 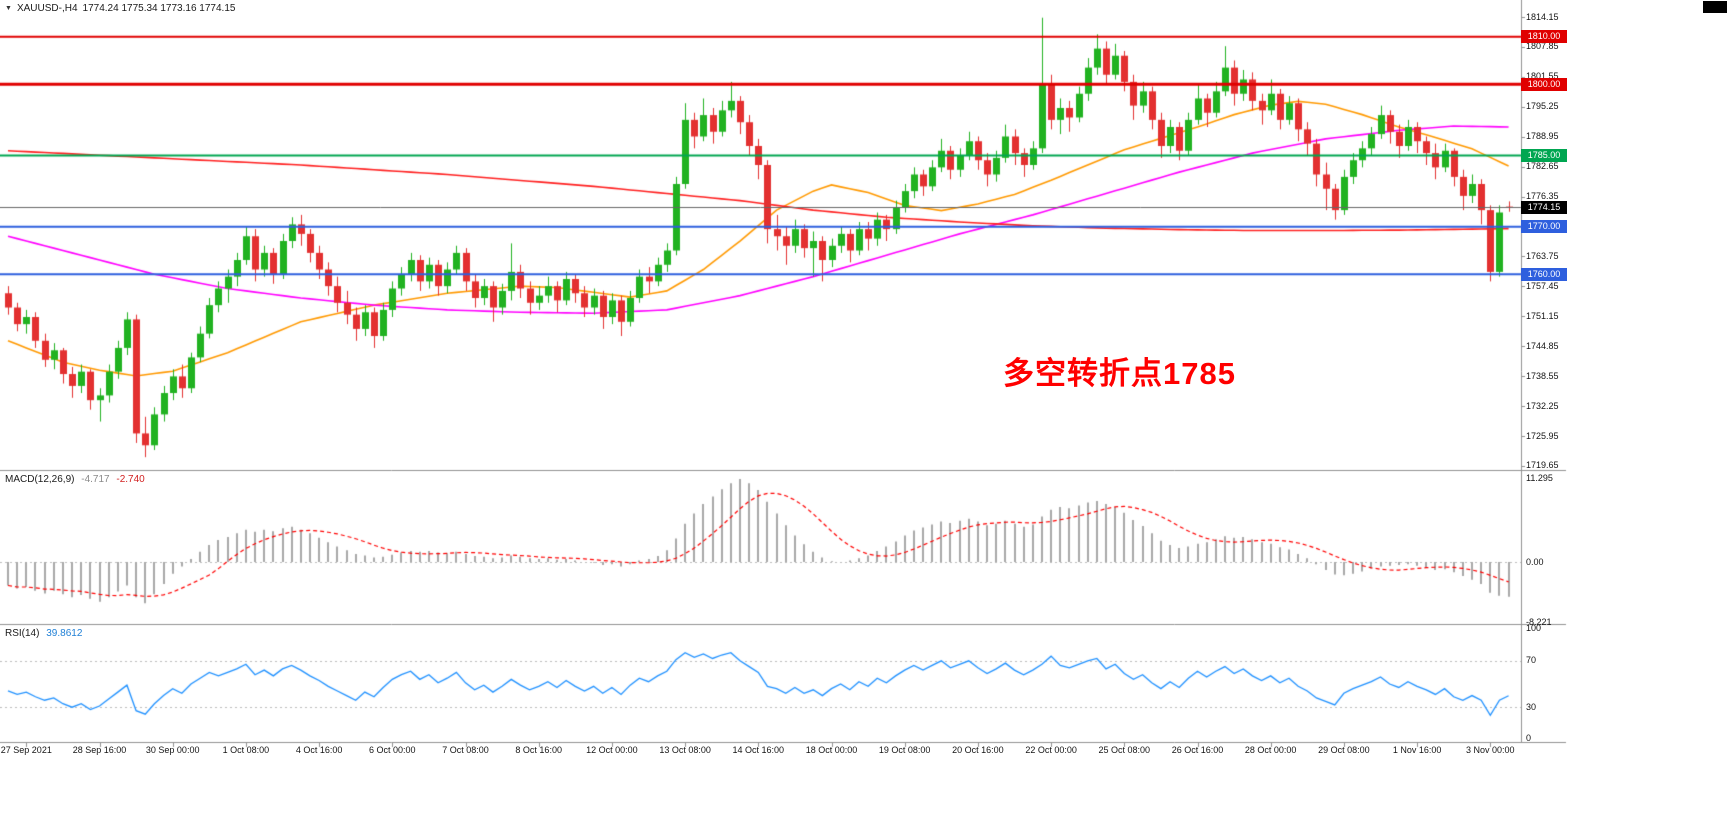 What do you see at coordinates (246, 750) in the screenshot?
I see `time-axis-label: 1 Oct 08:00` at bounding box center [246, 750].